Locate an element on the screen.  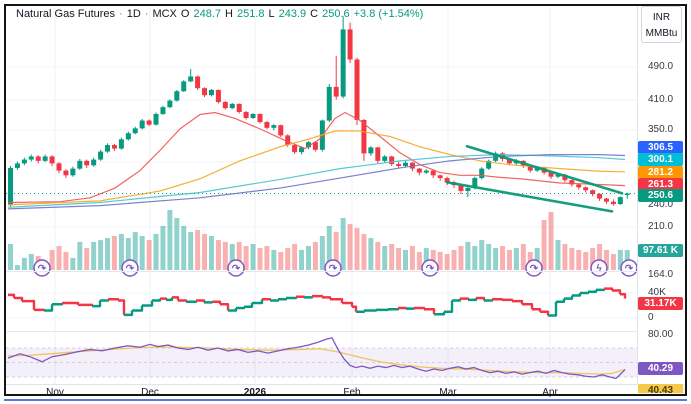
lightning-icon: ϟ is located at coordinates (599, 269).